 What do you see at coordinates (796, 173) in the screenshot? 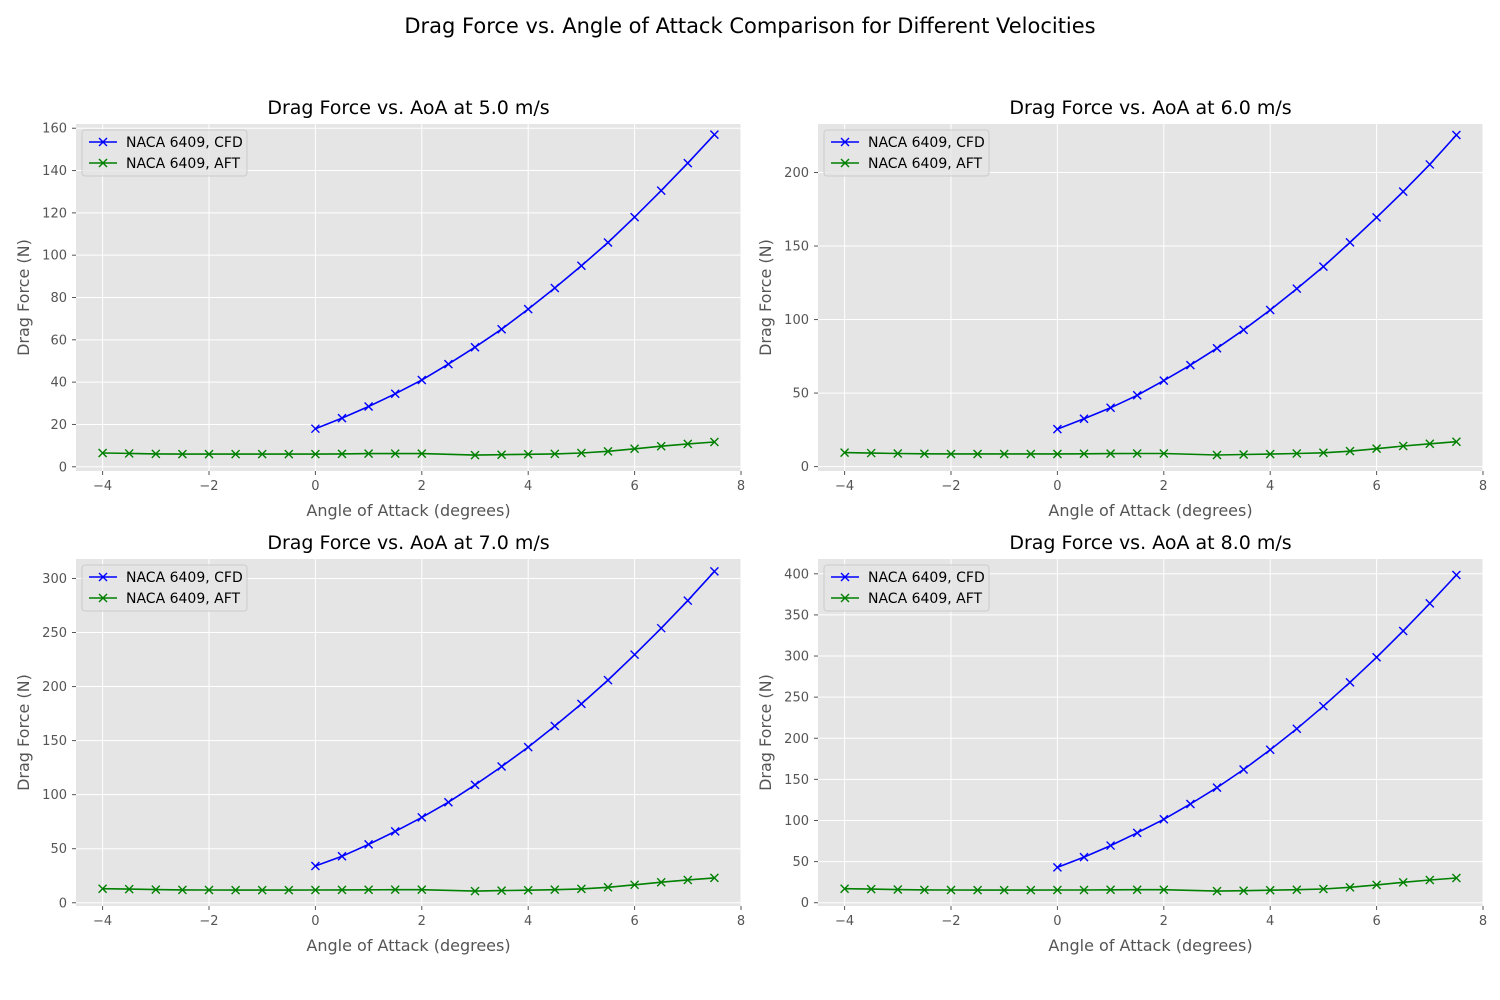
I see `y-tick-label: 200` at bounding box center [796, 173].